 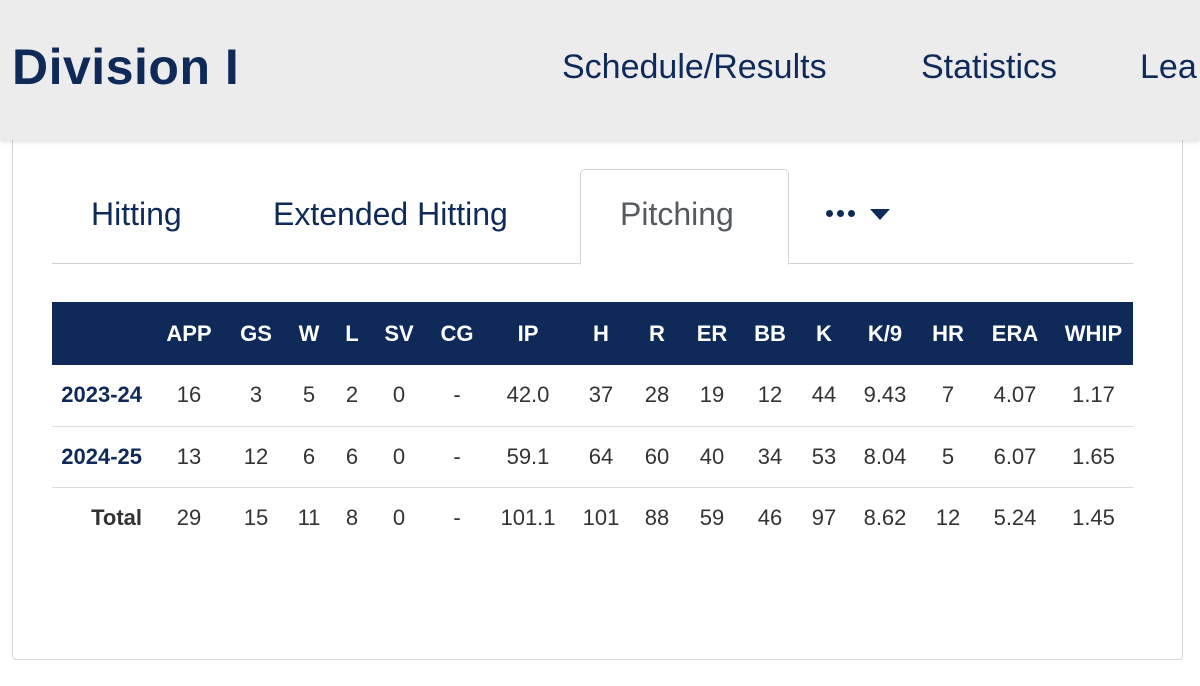 I want to click on stat-cell: 3, so click(x=256, y=395).